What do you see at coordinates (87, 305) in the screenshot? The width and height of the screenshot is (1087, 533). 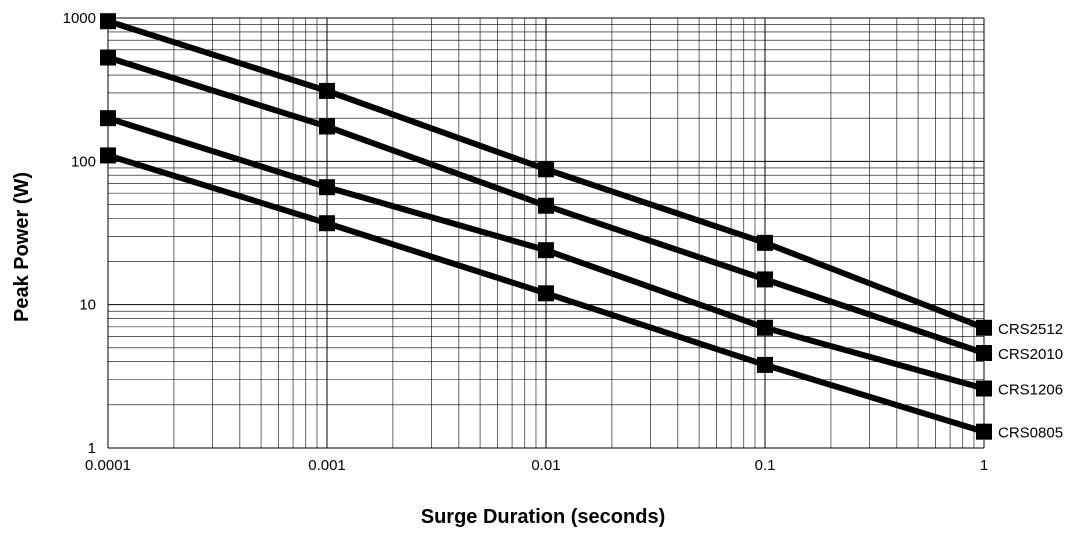 I see `y-tick-label: 10` at bounding box center [87, 305].